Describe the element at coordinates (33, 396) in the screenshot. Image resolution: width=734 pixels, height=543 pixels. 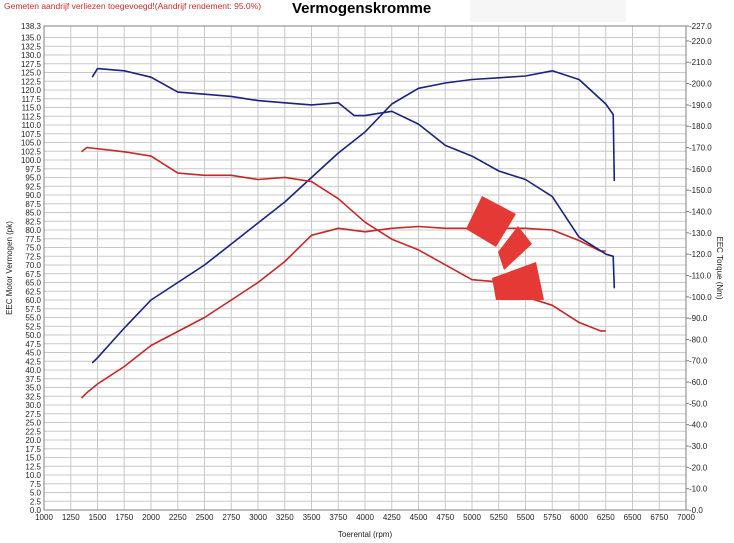
I see `left-tick-label: 32.5` at that location.